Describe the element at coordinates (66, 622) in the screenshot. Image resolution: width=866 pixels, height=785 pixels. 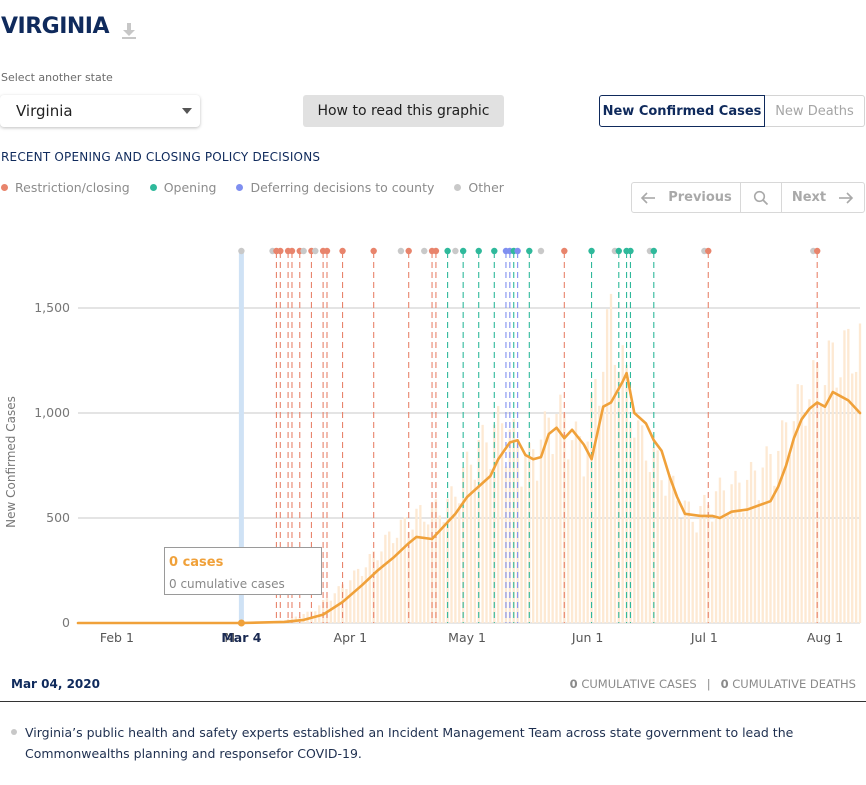
I see `y-tick-label: 0` at that location.